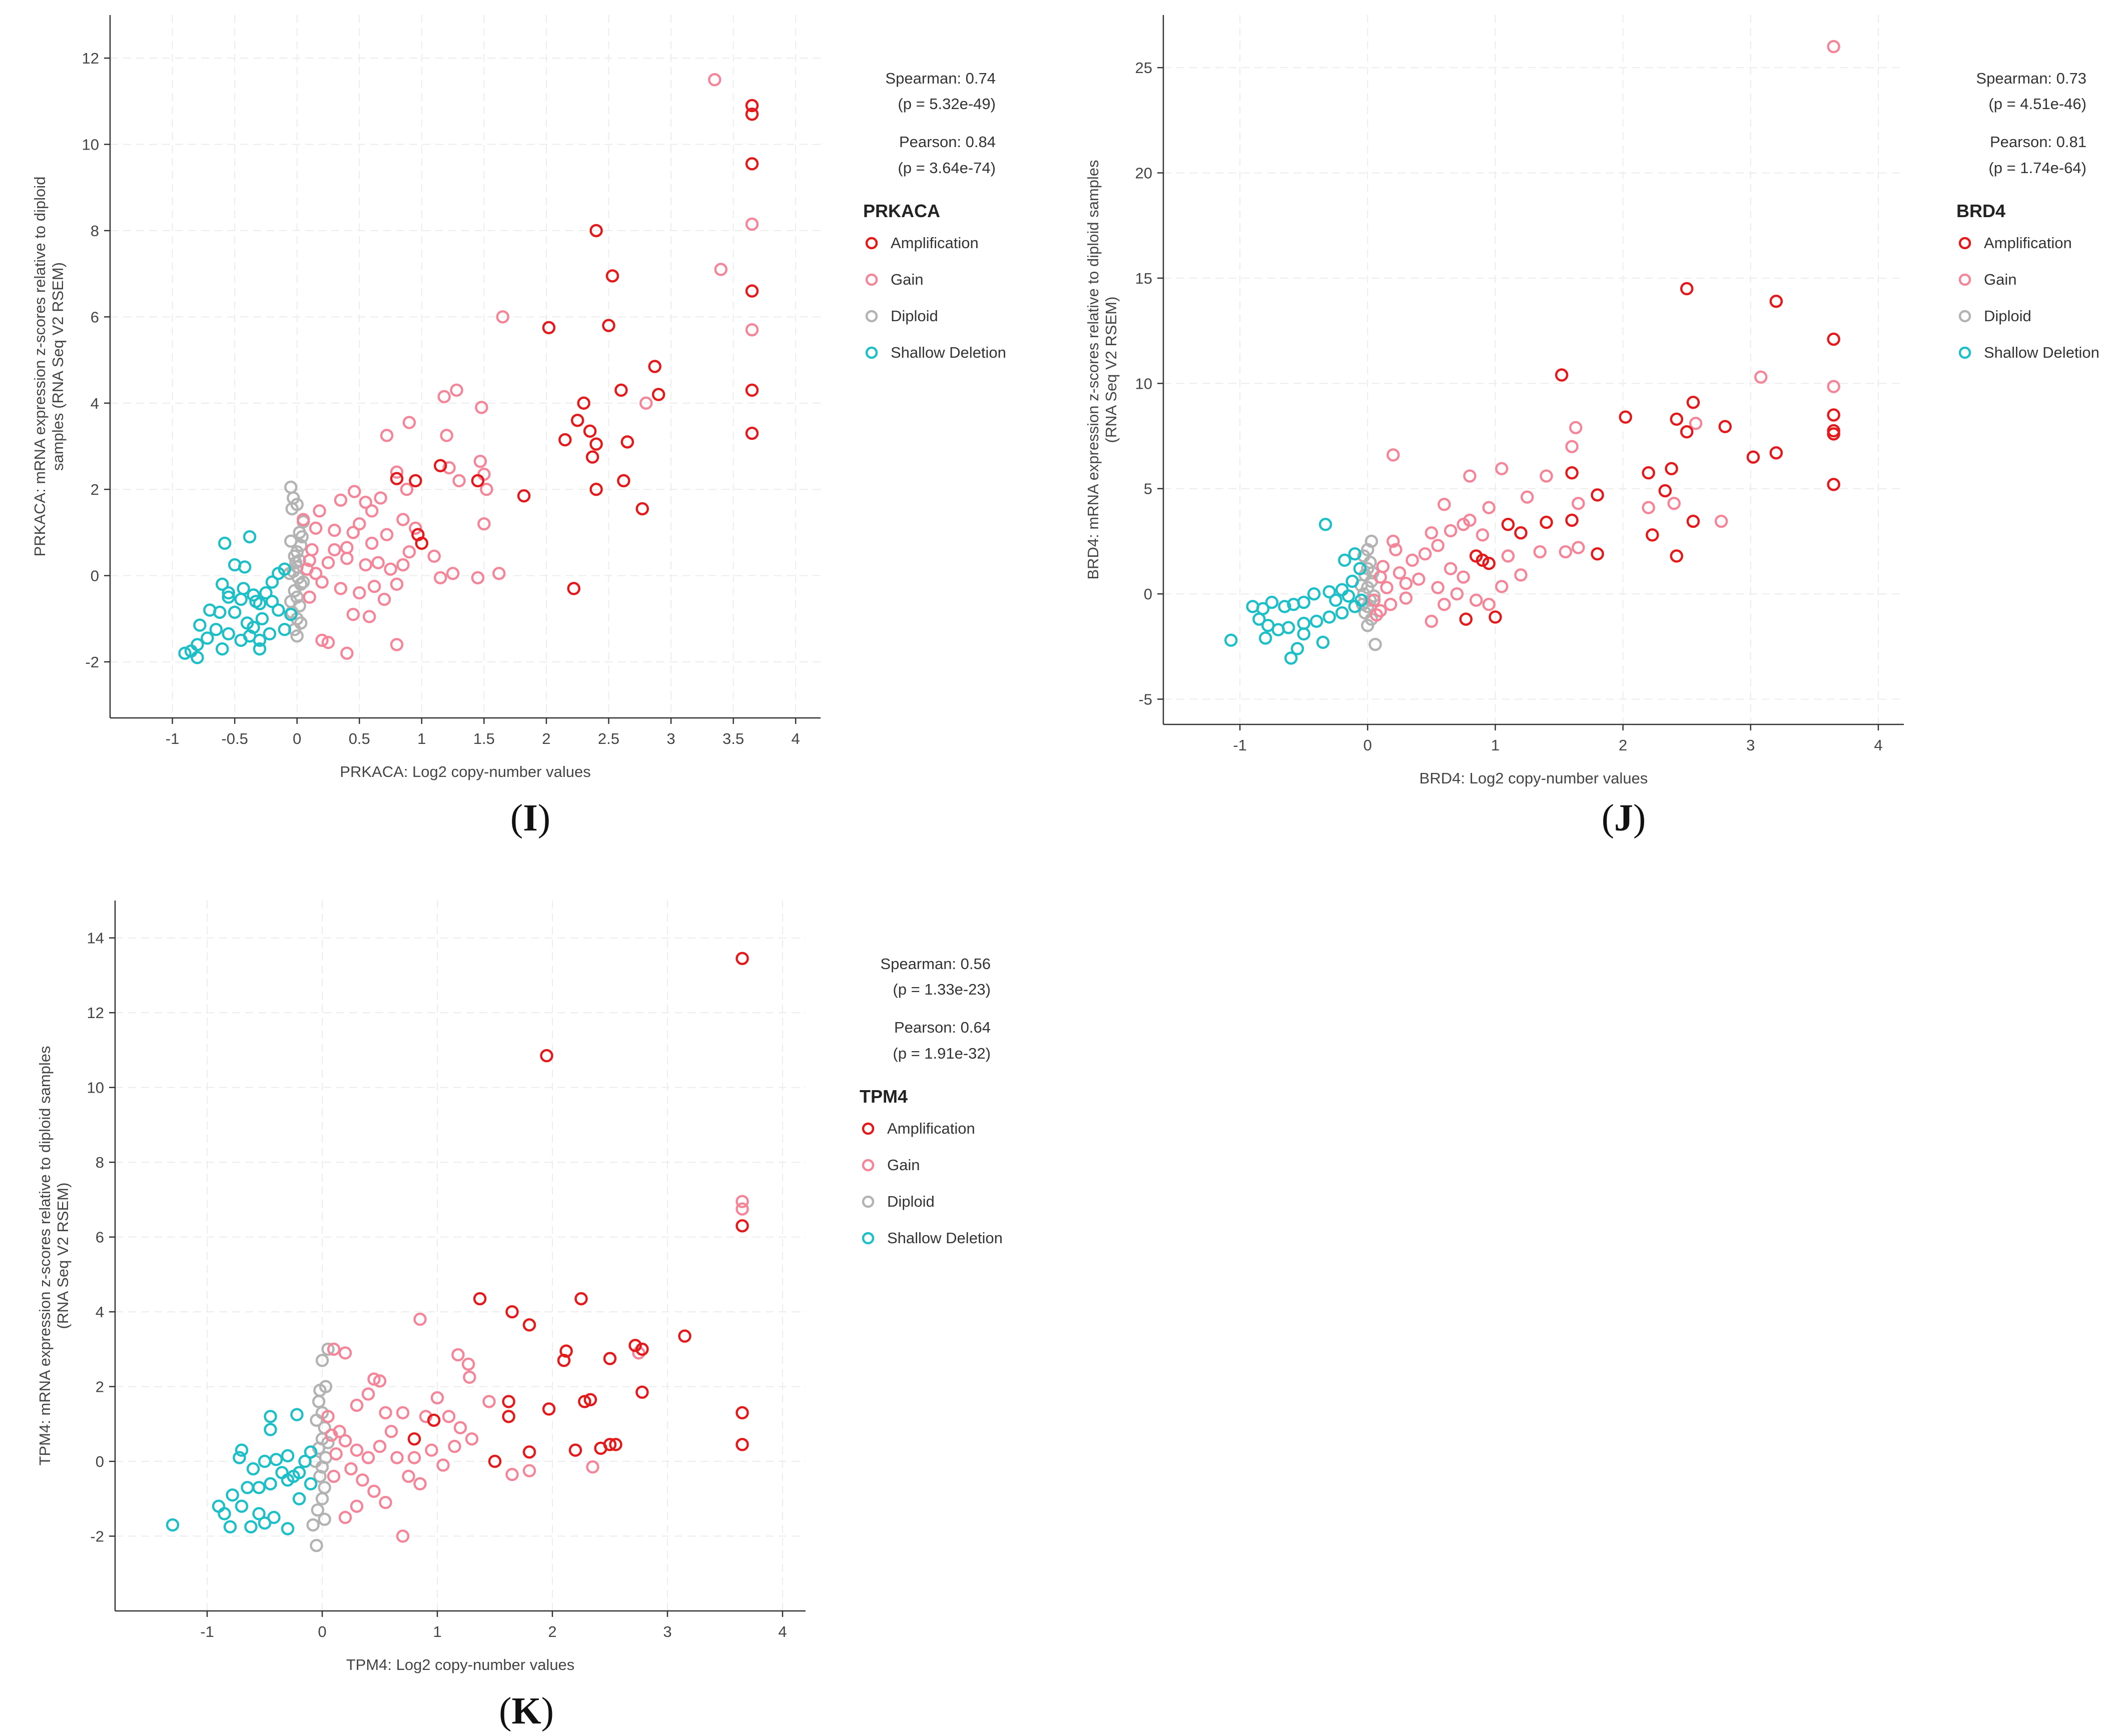  Describe the element at coordinates (931, 1128) in the screenshot. I see `legend-label: Amplification` at that location.